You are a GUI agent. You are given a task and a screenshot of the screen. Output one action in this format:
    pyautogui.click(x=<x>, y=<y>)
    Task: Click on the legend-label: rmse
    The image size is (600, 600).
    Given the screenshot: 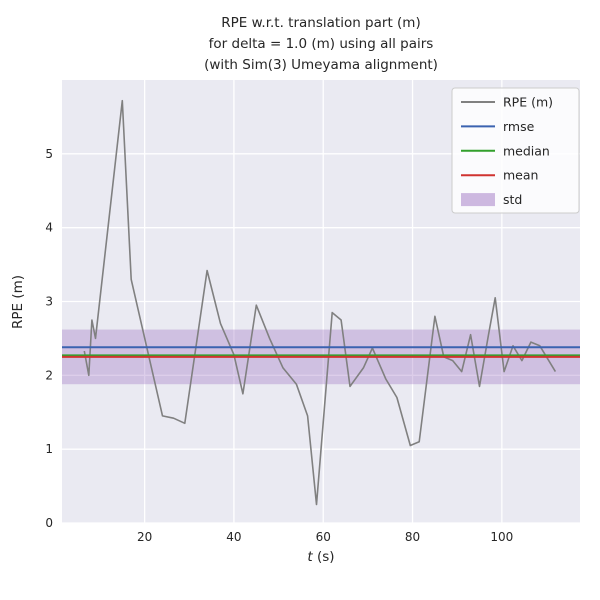 What is the action you would take?
    pyautogui.click(x=519, y=126)
    